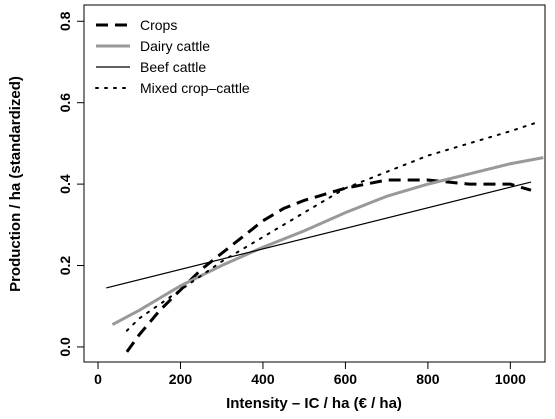  Describe the element at coordinates (158, 25) in the screenshot. I see `legend-label: Crops` at that location.